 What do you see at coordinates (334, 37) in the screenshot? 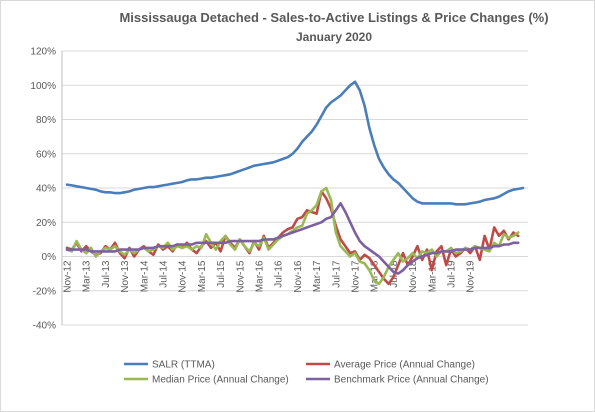
I see `chart-subtitle: January 2020` at bounding box center [334, 37].